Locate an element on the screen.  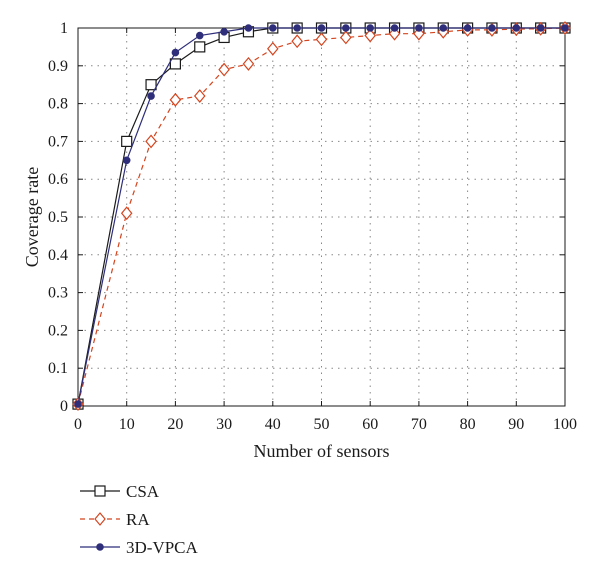
x-tick-label: 30 is located at coordinates (224, 424).